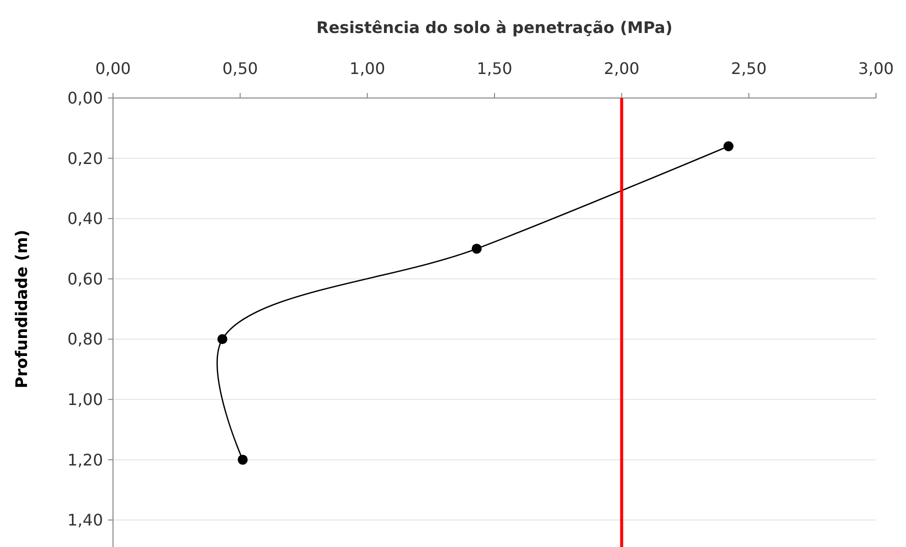 This screenshot has height=547, width=906. I want to click on y-tick-label: 0,60, so click(85, 278).